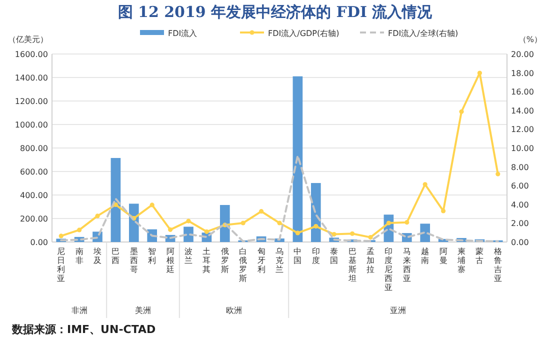  Describe the element at coordinates (423, 33) in the screenshot. I see `legend-label: FDI流入/全球(右轴)` at that location.